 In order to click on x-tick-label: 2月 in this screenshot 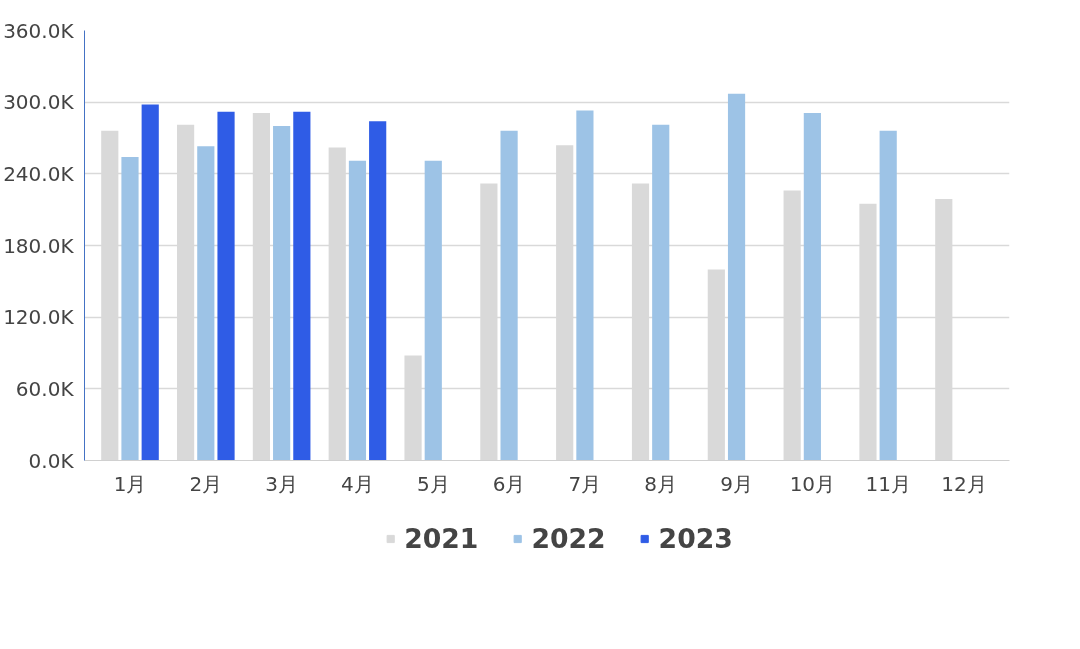, I will do `click(206, 483)`.